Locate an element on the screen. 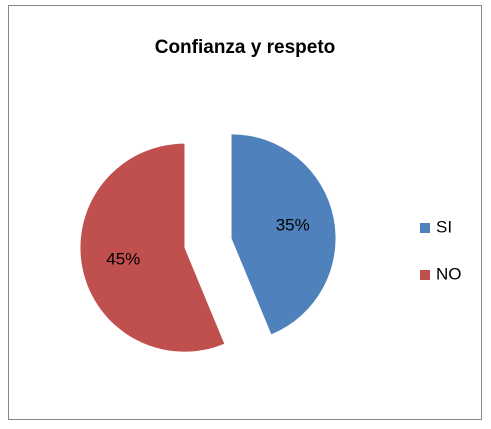 Image resolution: width=491 pixels, height=429 pixels. legend-label: SI is located at coordinates (444, 226).